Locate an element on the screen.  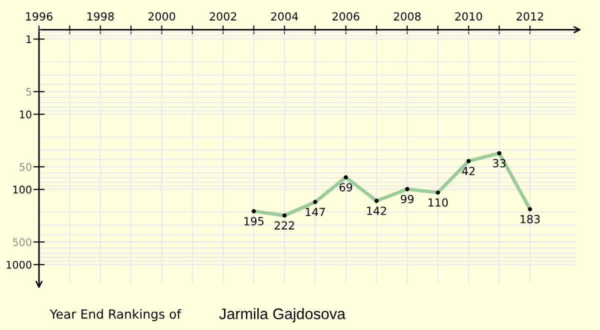
x-tick-label: 1998 is located at coordinates (100, 16).